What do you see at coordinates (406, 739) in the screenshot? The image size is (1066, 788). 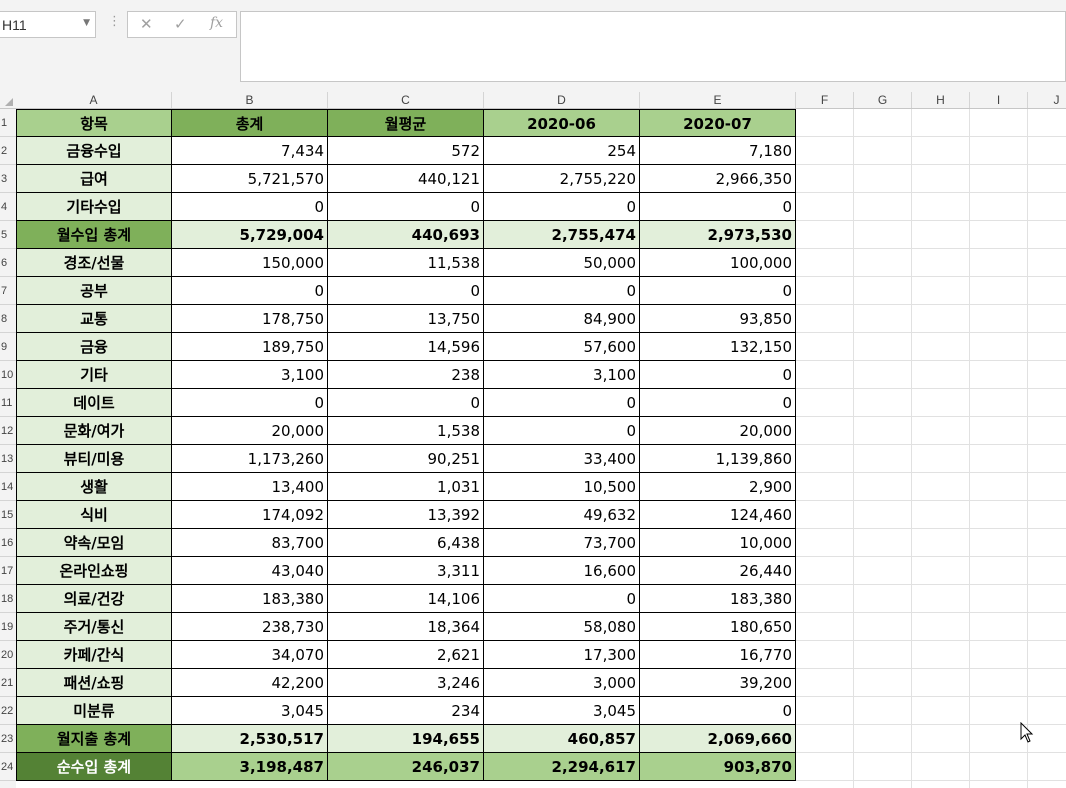 I see `value-cell: 194,655` at bounding box center [406, 739].